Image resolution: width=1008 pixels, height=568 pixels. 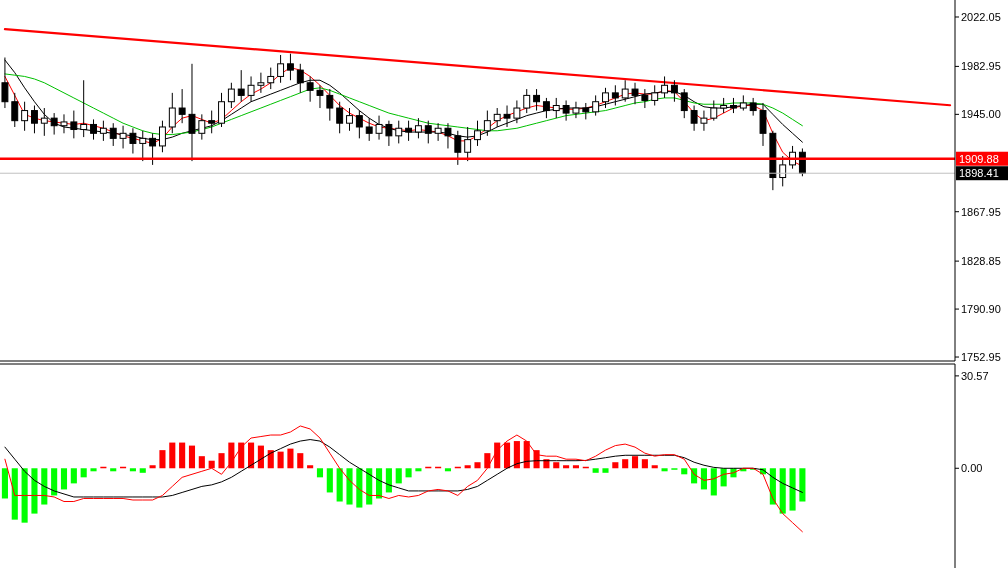 I want to click on ref-line-label: 1909.88, so click(x=979, y=158).